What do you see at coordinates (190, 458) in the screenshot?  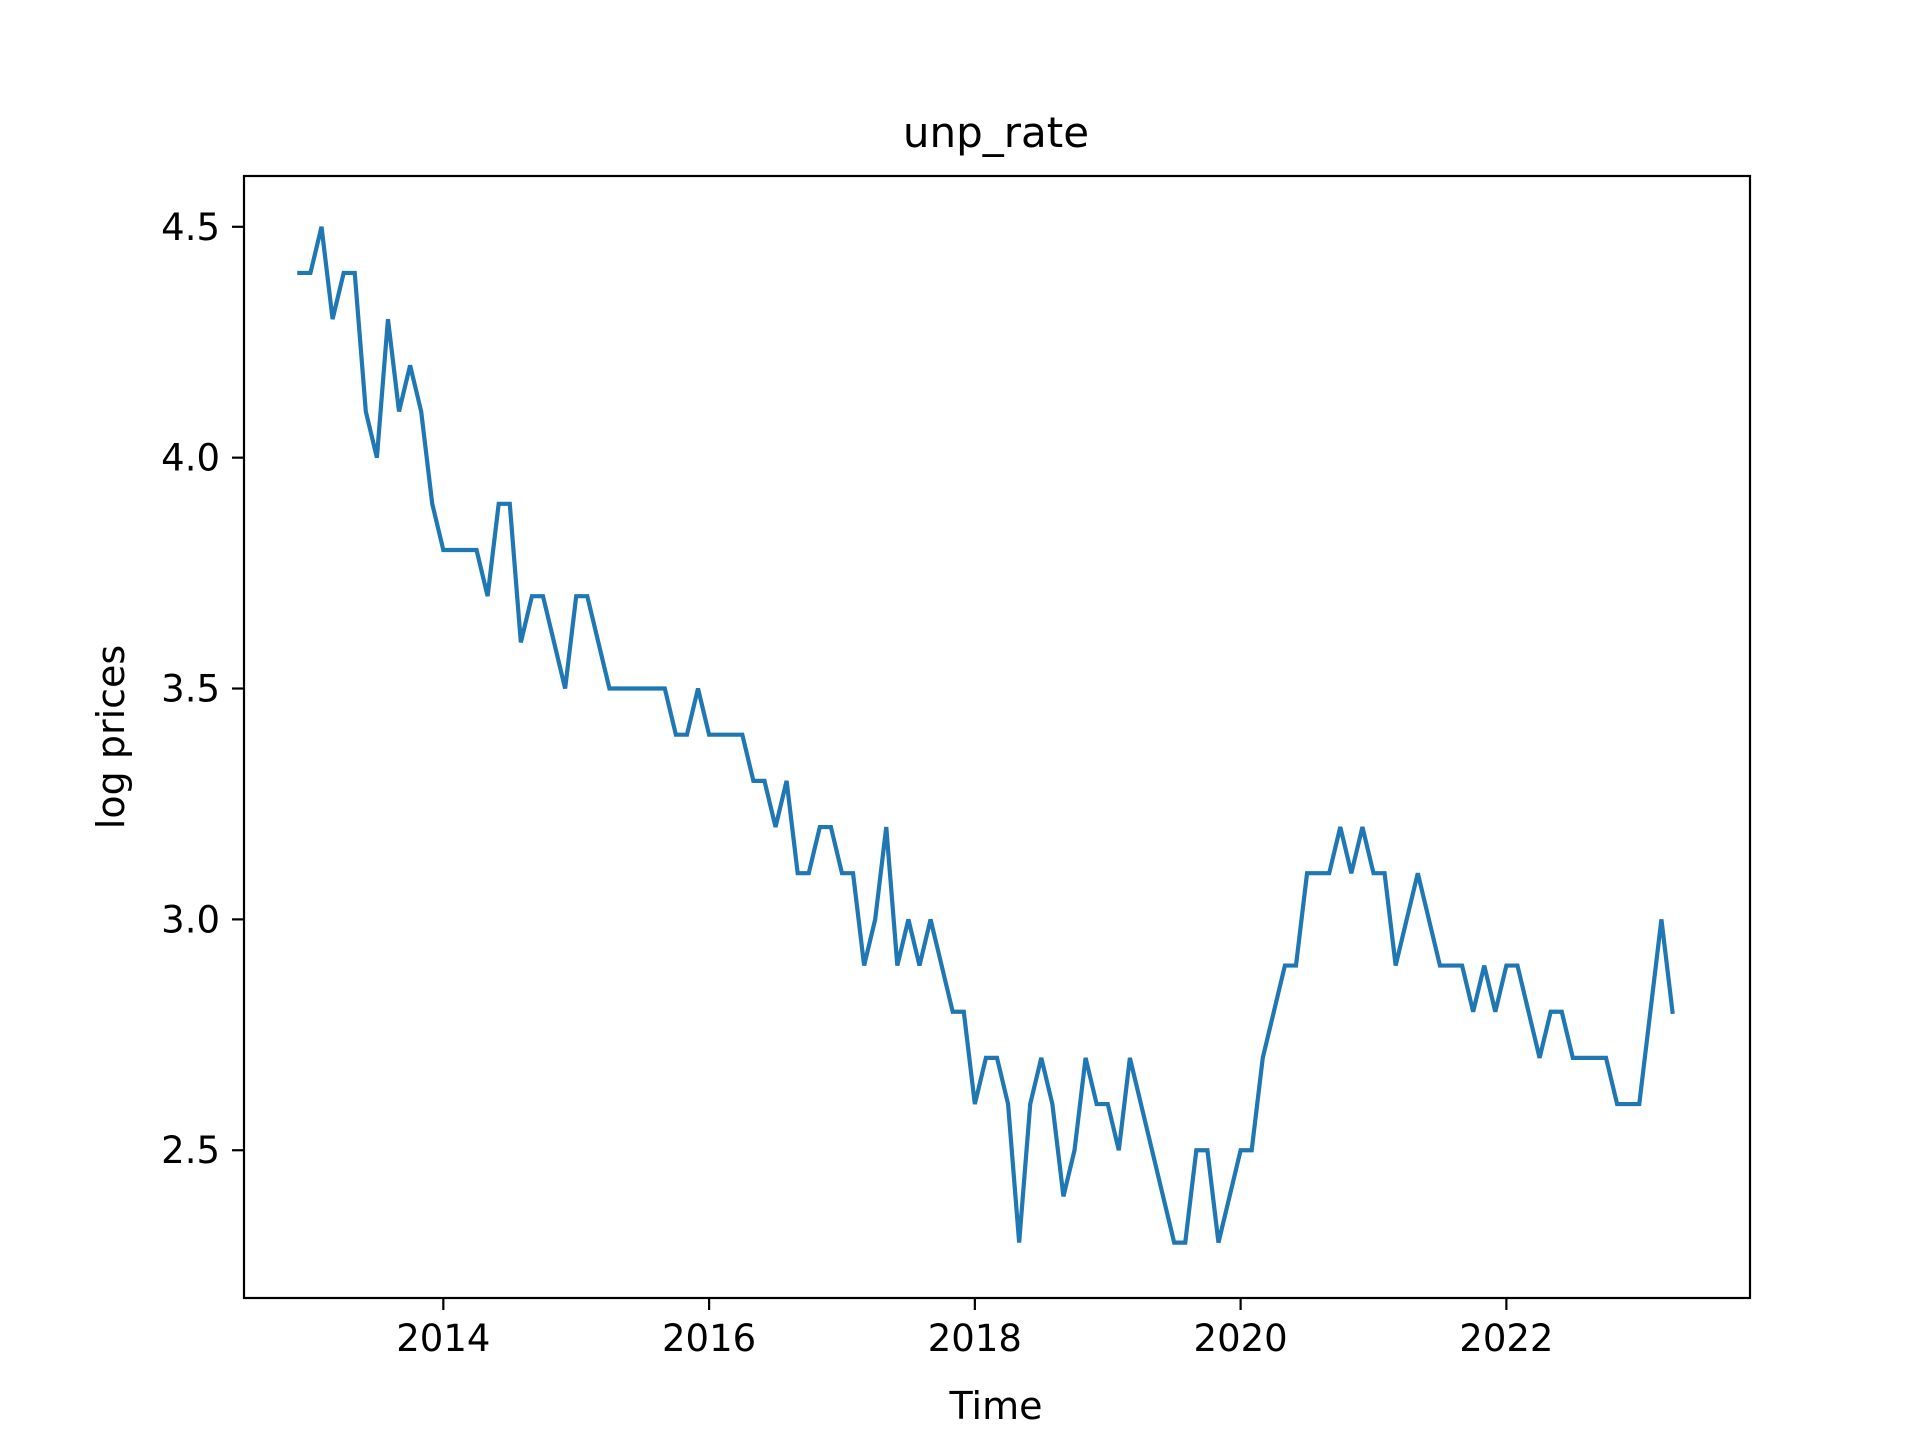 I see `y-tick-label: 4.0` at bounding box center [190, 458].